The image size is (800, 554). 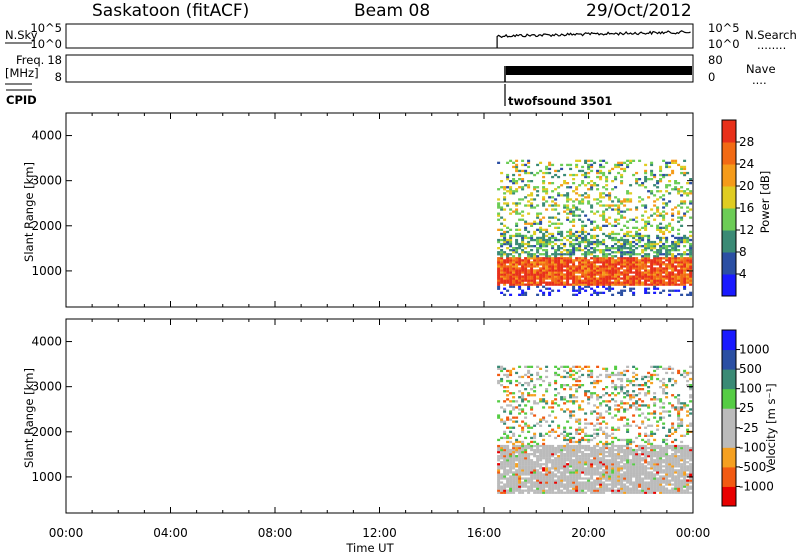 I want to click on velocity-data-cells, so click(x=595, y=429).